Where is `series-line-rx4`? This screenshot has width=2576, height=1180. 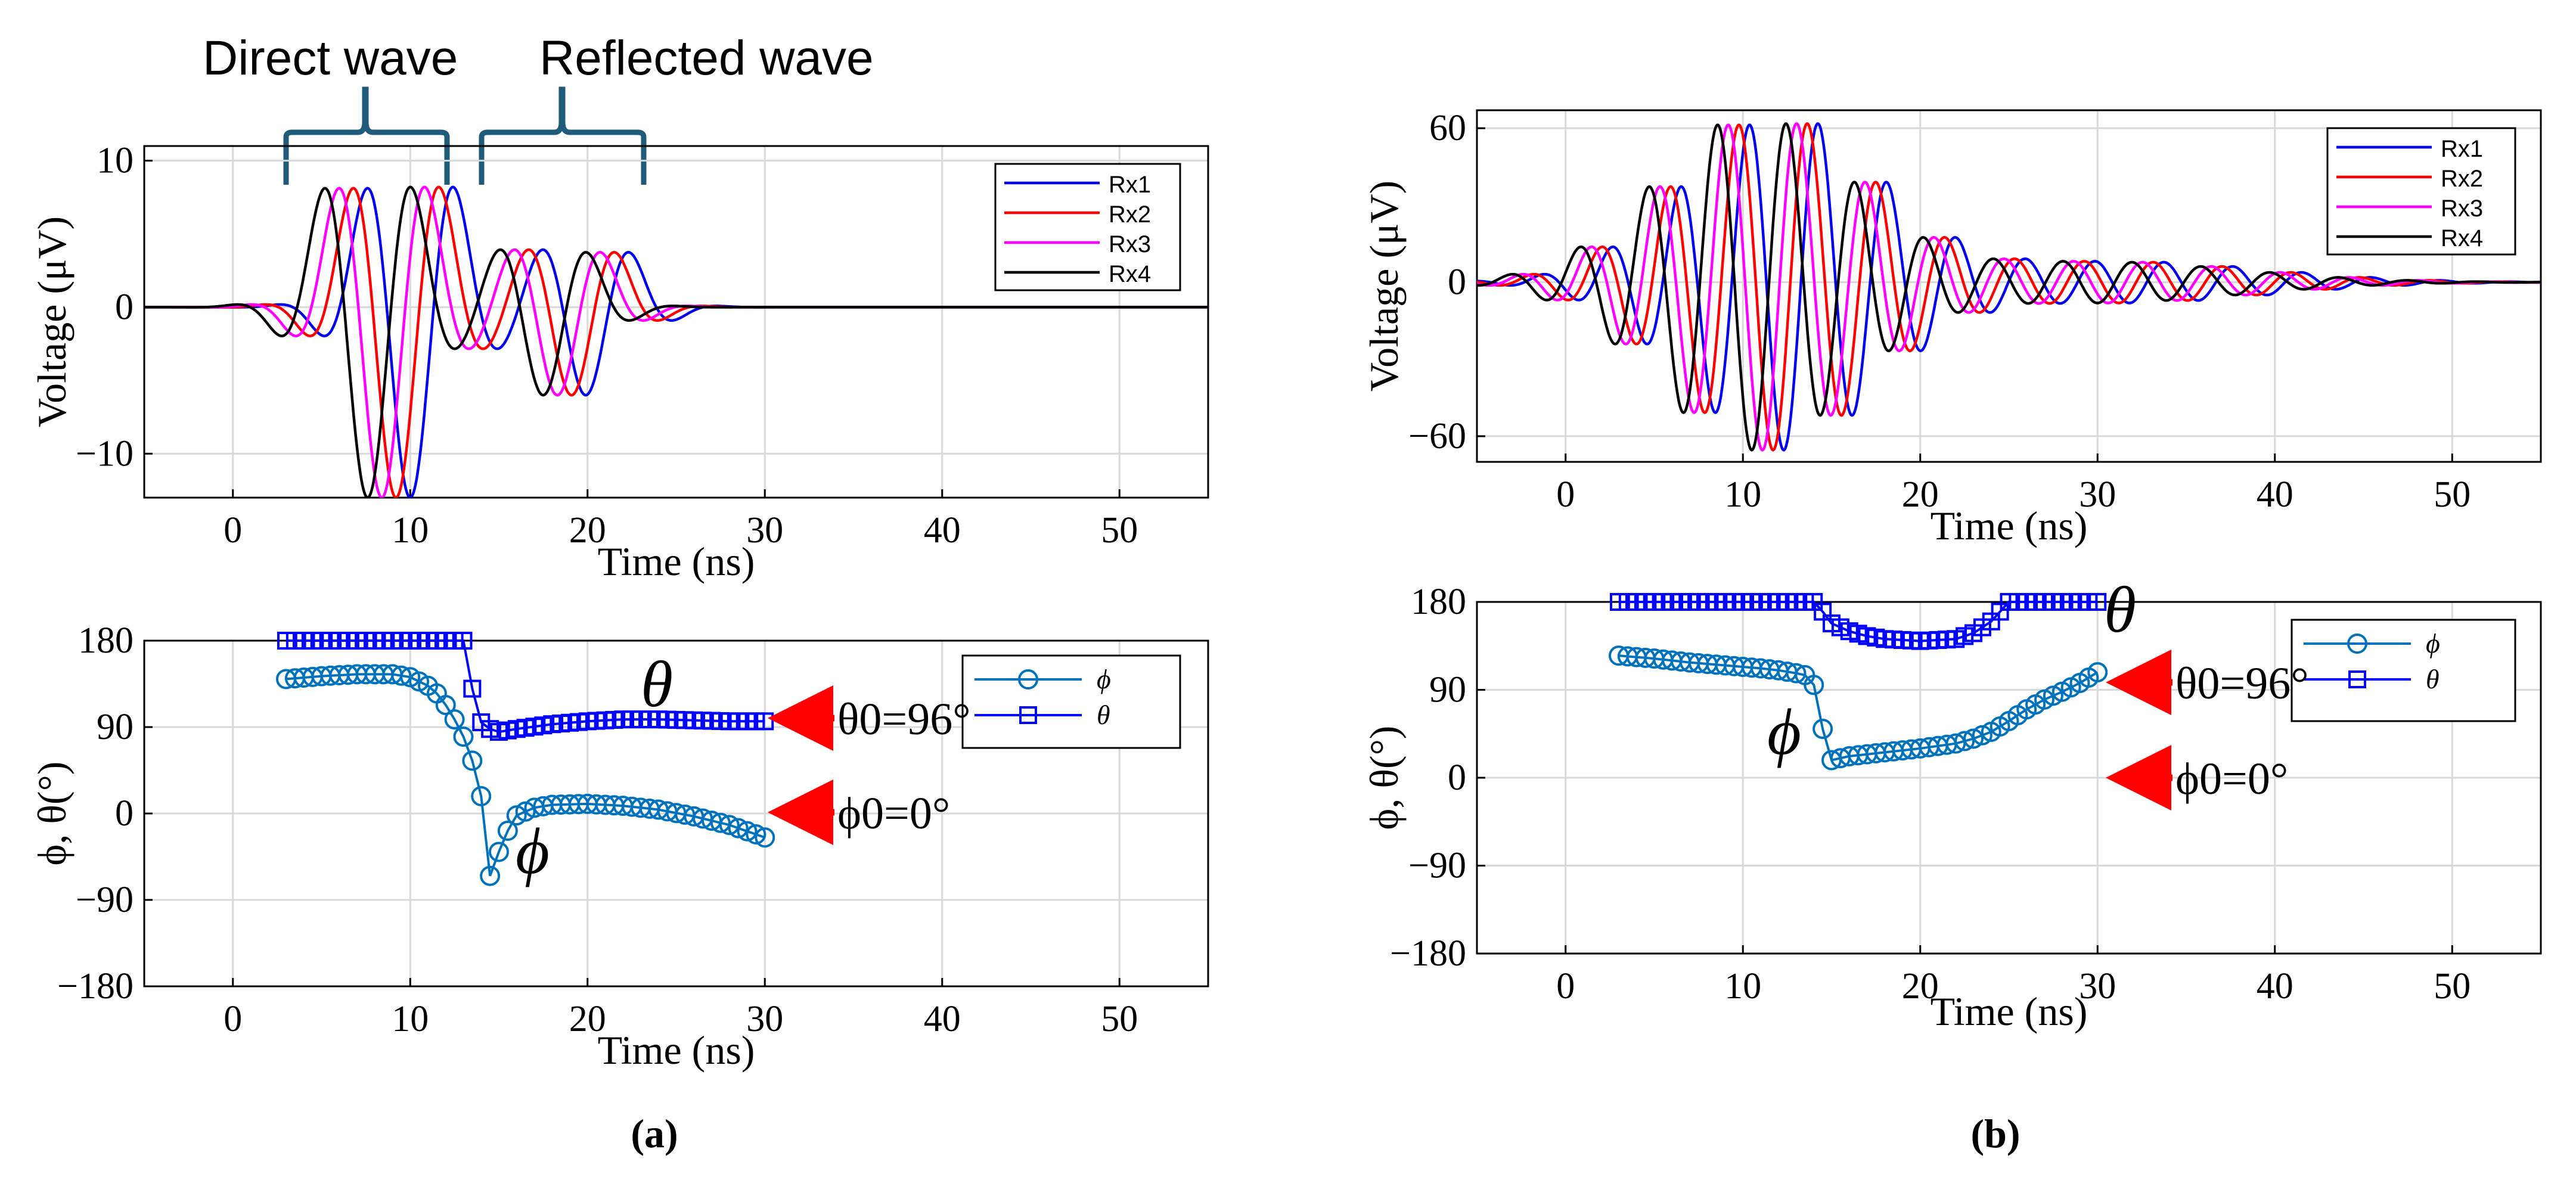
series-line-rx4 is located at coordinates (2009, 287).